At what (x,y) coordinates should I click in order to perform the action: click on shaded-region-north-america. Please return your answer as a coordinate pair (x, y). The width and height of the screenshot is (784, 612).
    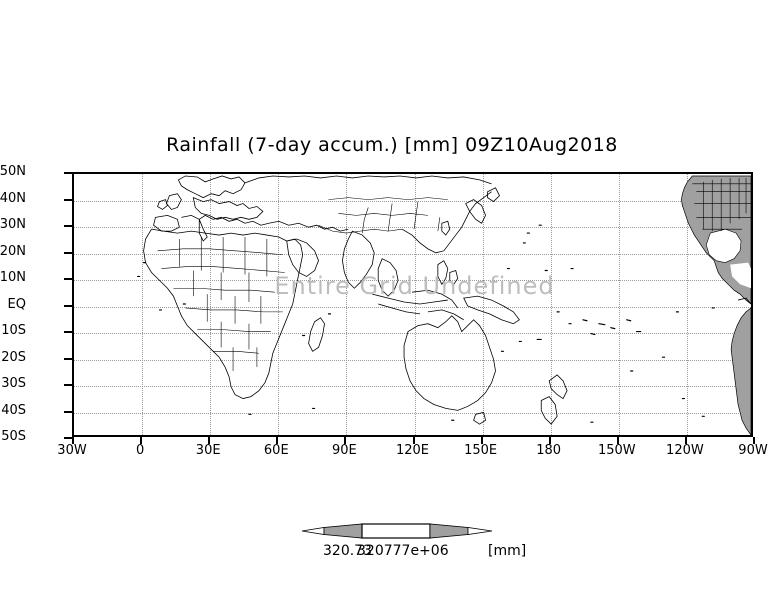
    Looking at the image, I should click on (716, 305).